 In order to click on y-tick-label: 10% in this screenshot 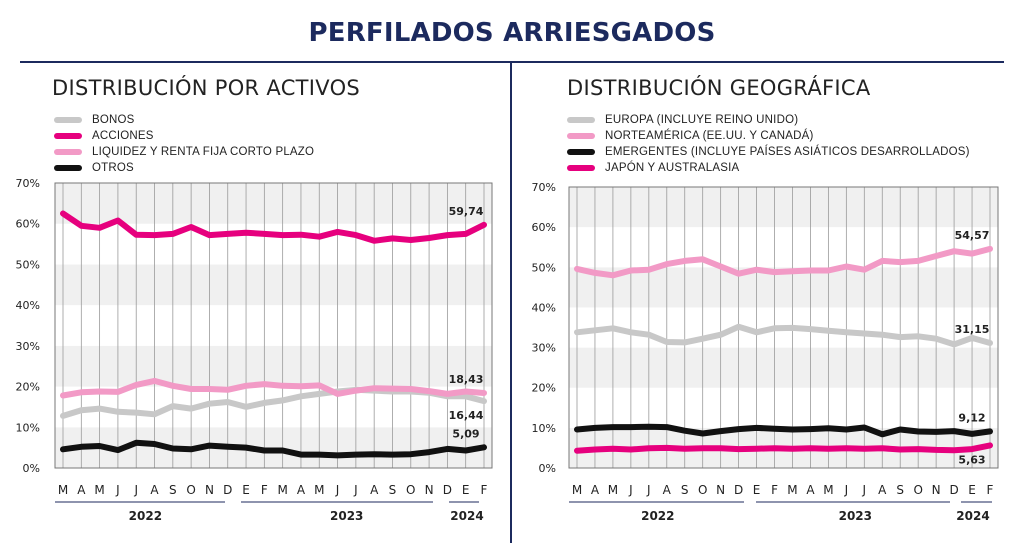, I will do `click(544, 428)`.